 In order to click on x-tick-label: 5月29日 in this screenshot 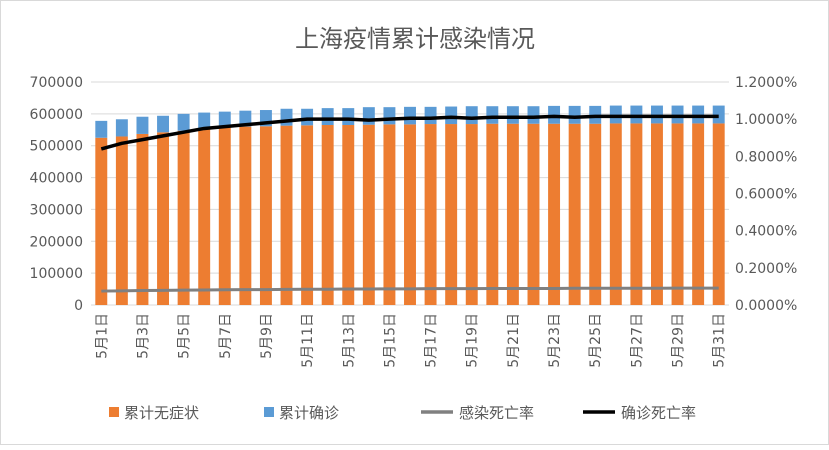, I will do `click(679, 340)`.